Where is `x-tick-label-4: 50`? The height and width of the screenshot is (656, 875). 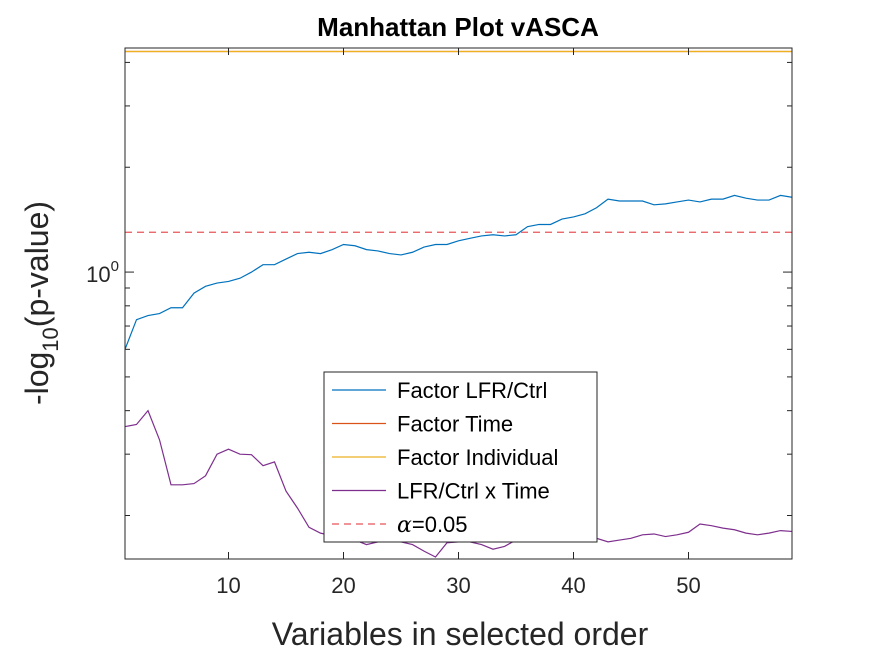 x-tick-label-4: 50 is located at coordinates (688, 585).